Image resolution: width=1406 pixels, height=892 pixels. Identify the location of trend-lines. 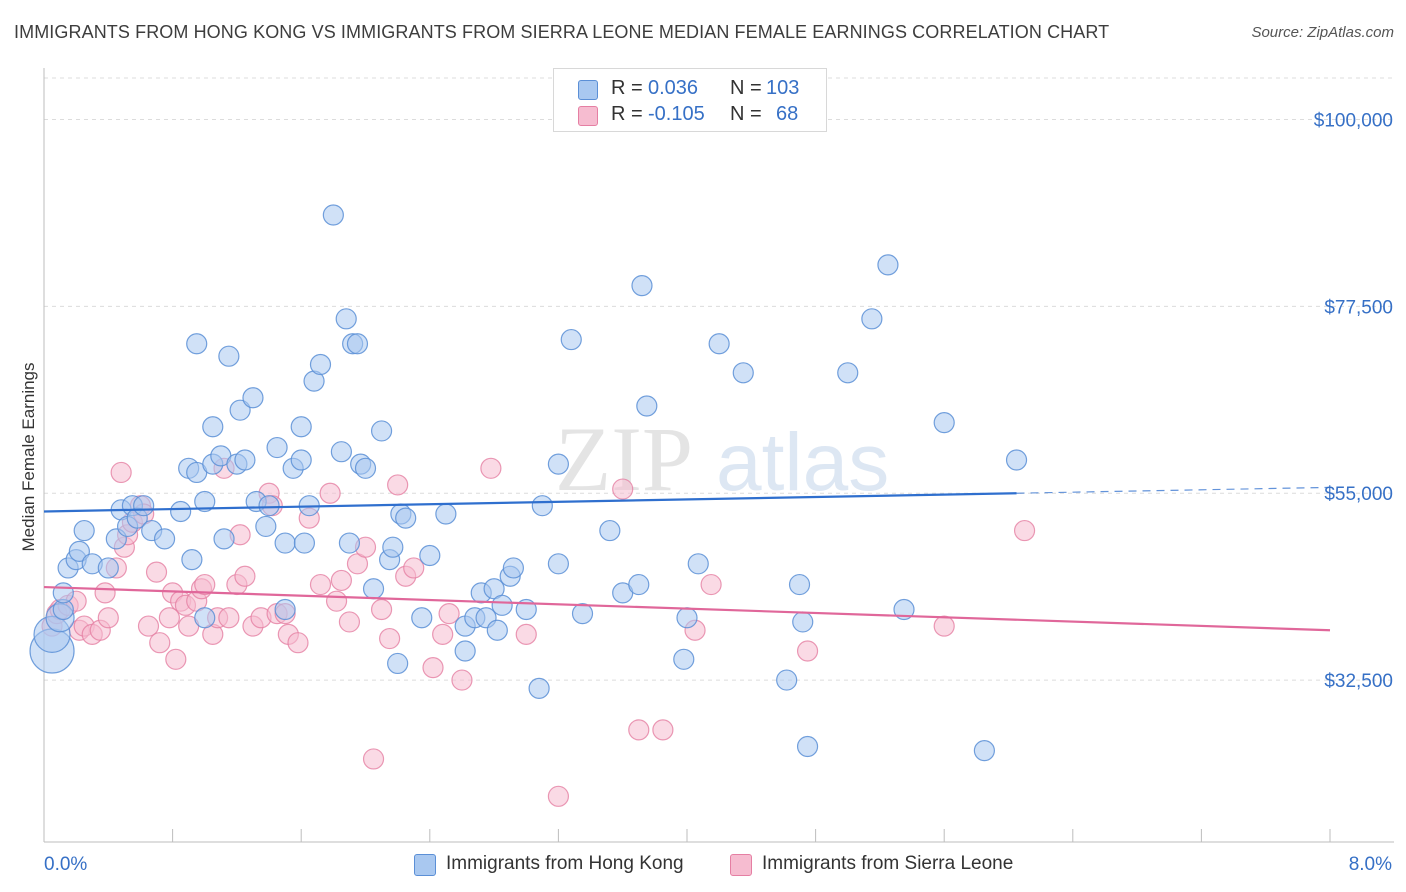
(687, 559).